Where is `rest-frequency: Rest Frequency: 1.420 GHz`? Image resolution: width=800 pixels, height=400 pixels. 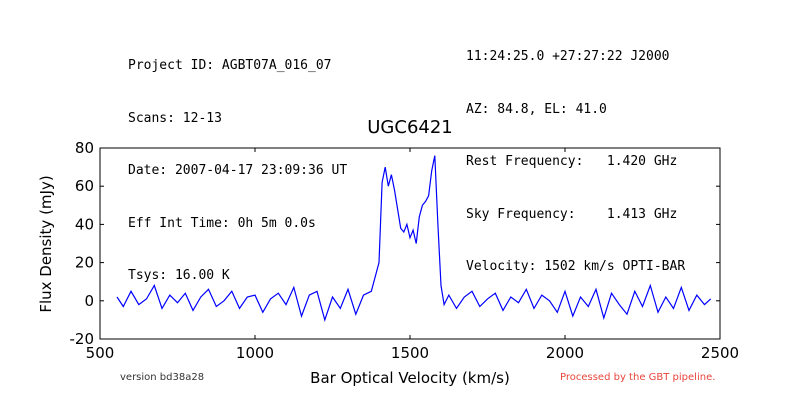
rest-frequency: Rest Frequency: 1.420 GHz is located at coordinates (572, 161).